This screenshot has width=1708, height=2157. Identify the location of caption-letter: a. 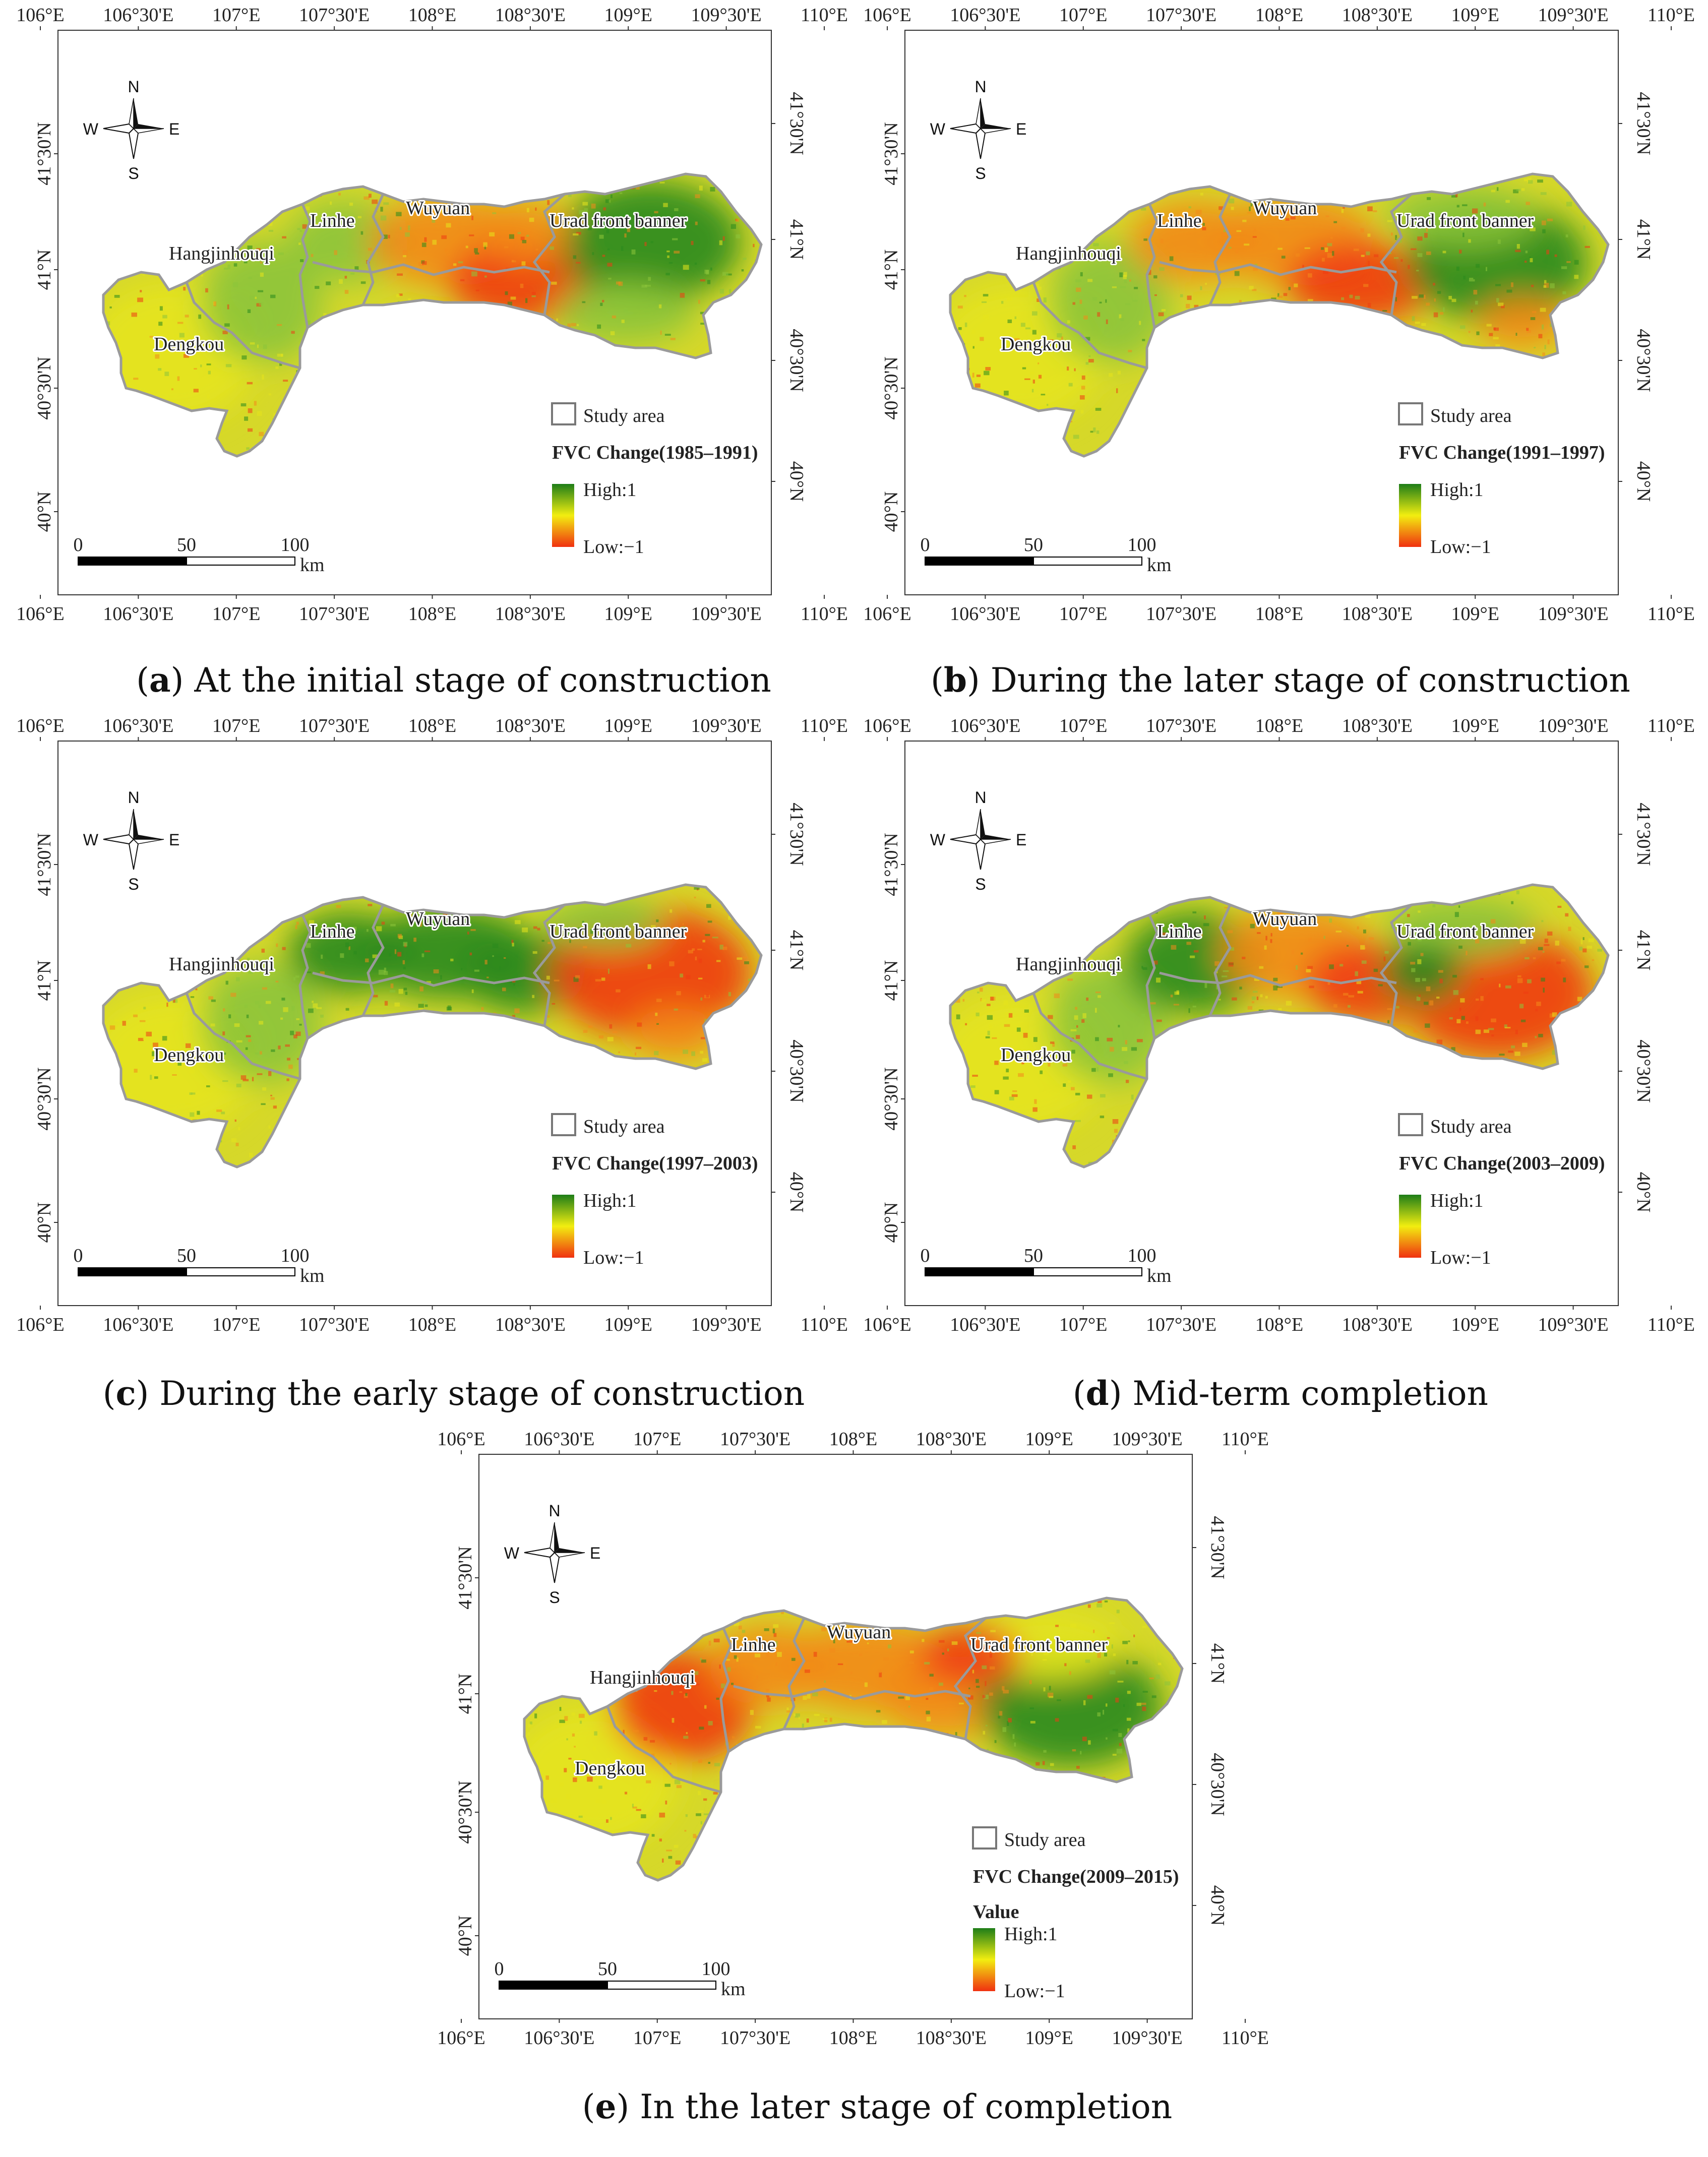
(160, 680).